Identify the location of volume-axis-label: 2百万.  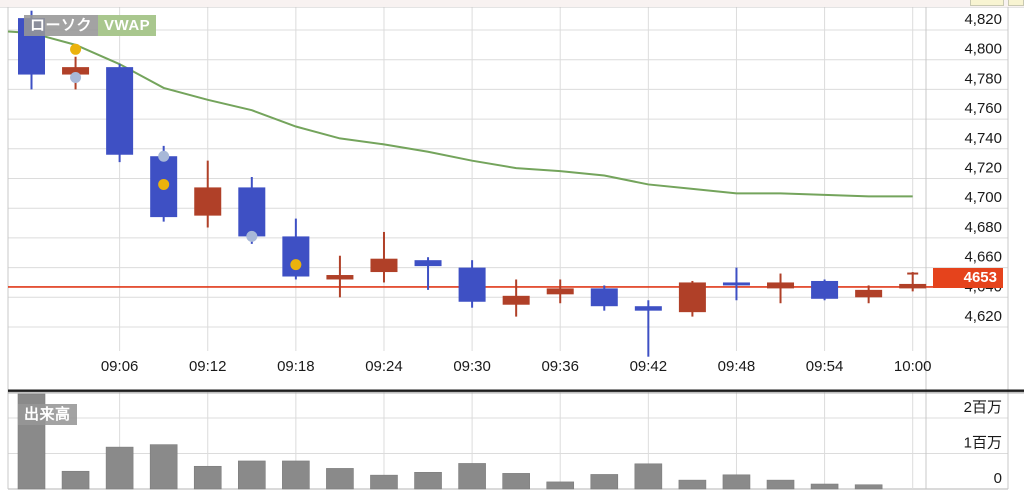
(983, 407).